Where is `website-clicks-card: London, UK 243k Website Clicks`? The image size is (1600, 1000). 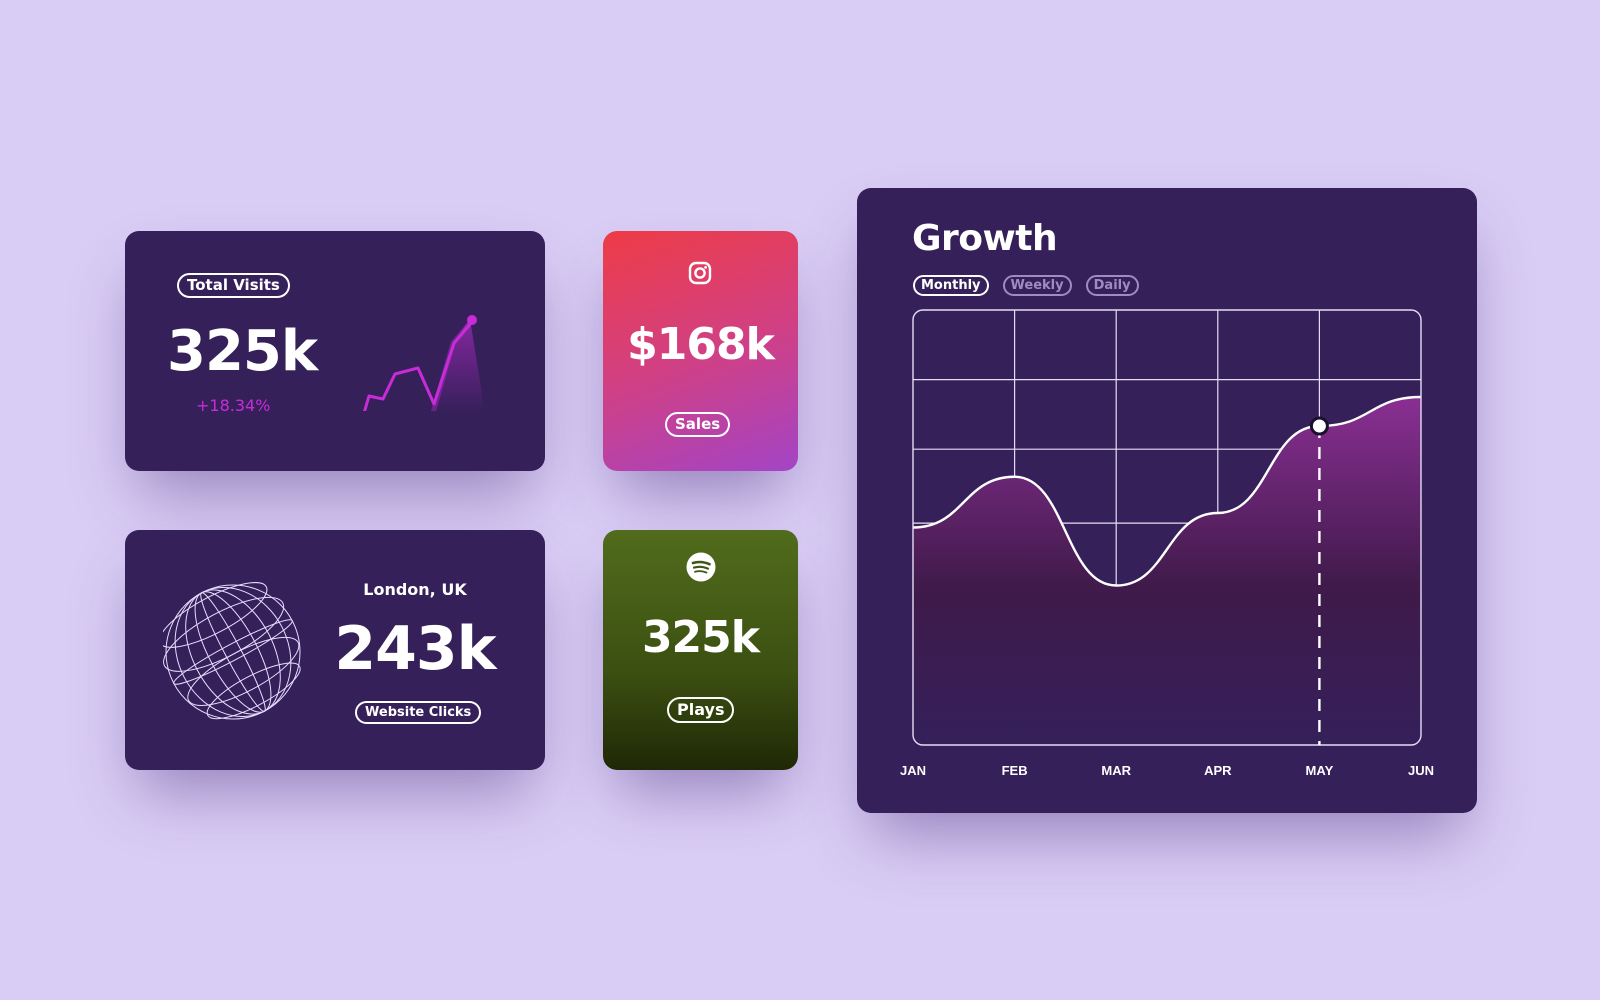 website-clicks-card: London, UK 243k Website Clicks is located at coordinates (335, 650).